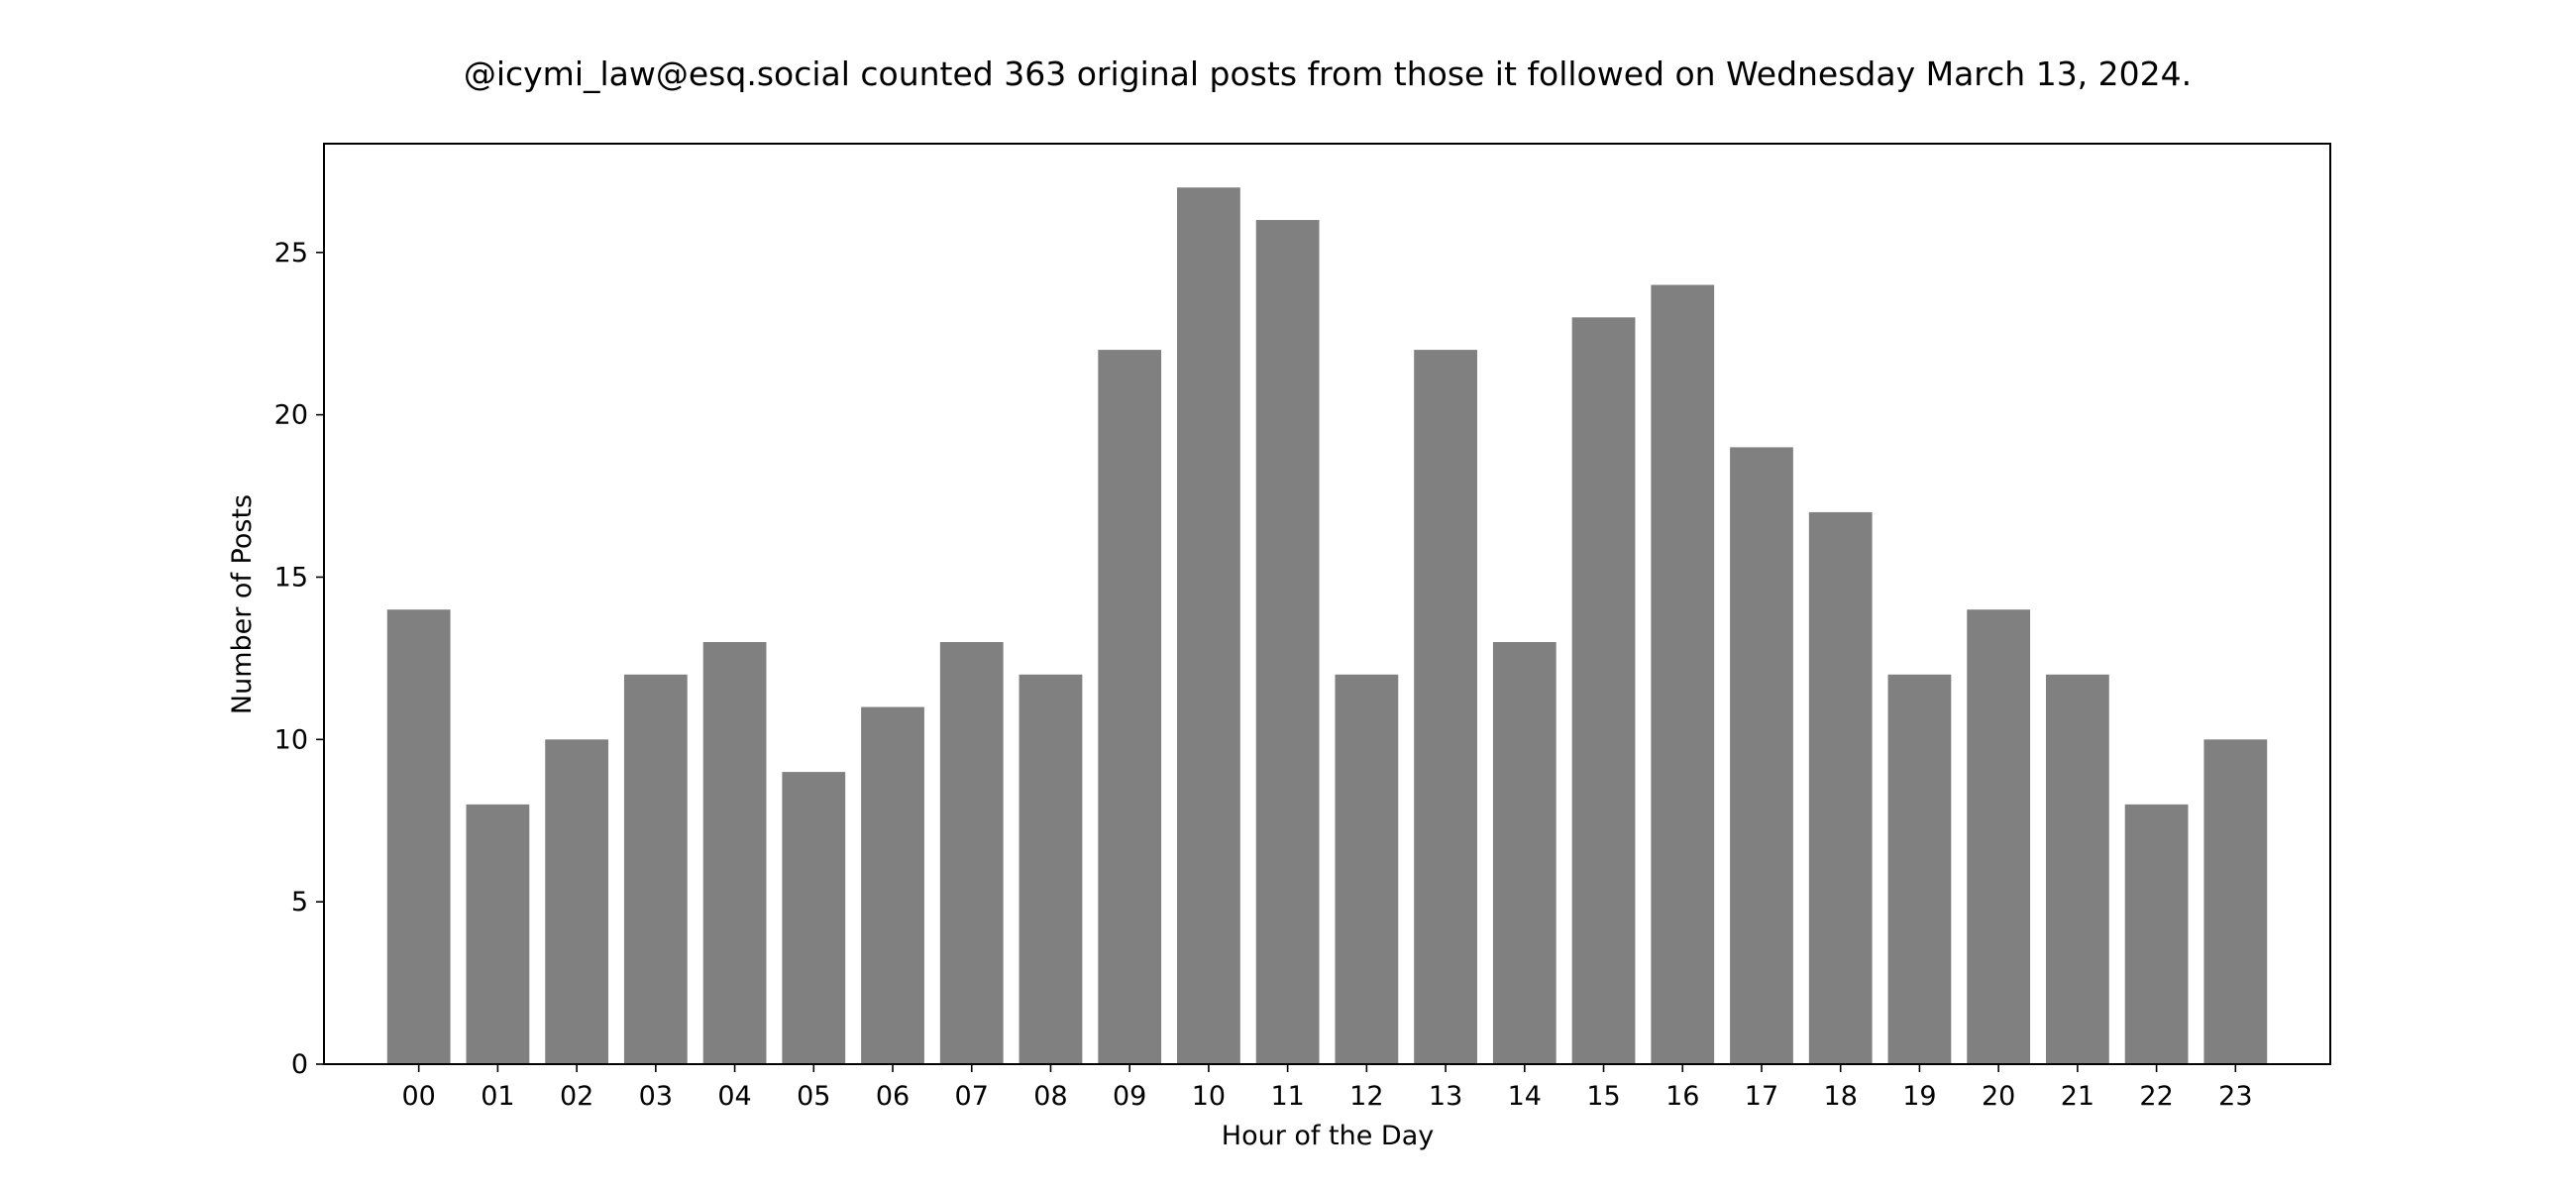  What do you see at coordinates (291, 254) in the screenshot?
I see `y-tick-label-25: 25` at bounding box center [291, 254].